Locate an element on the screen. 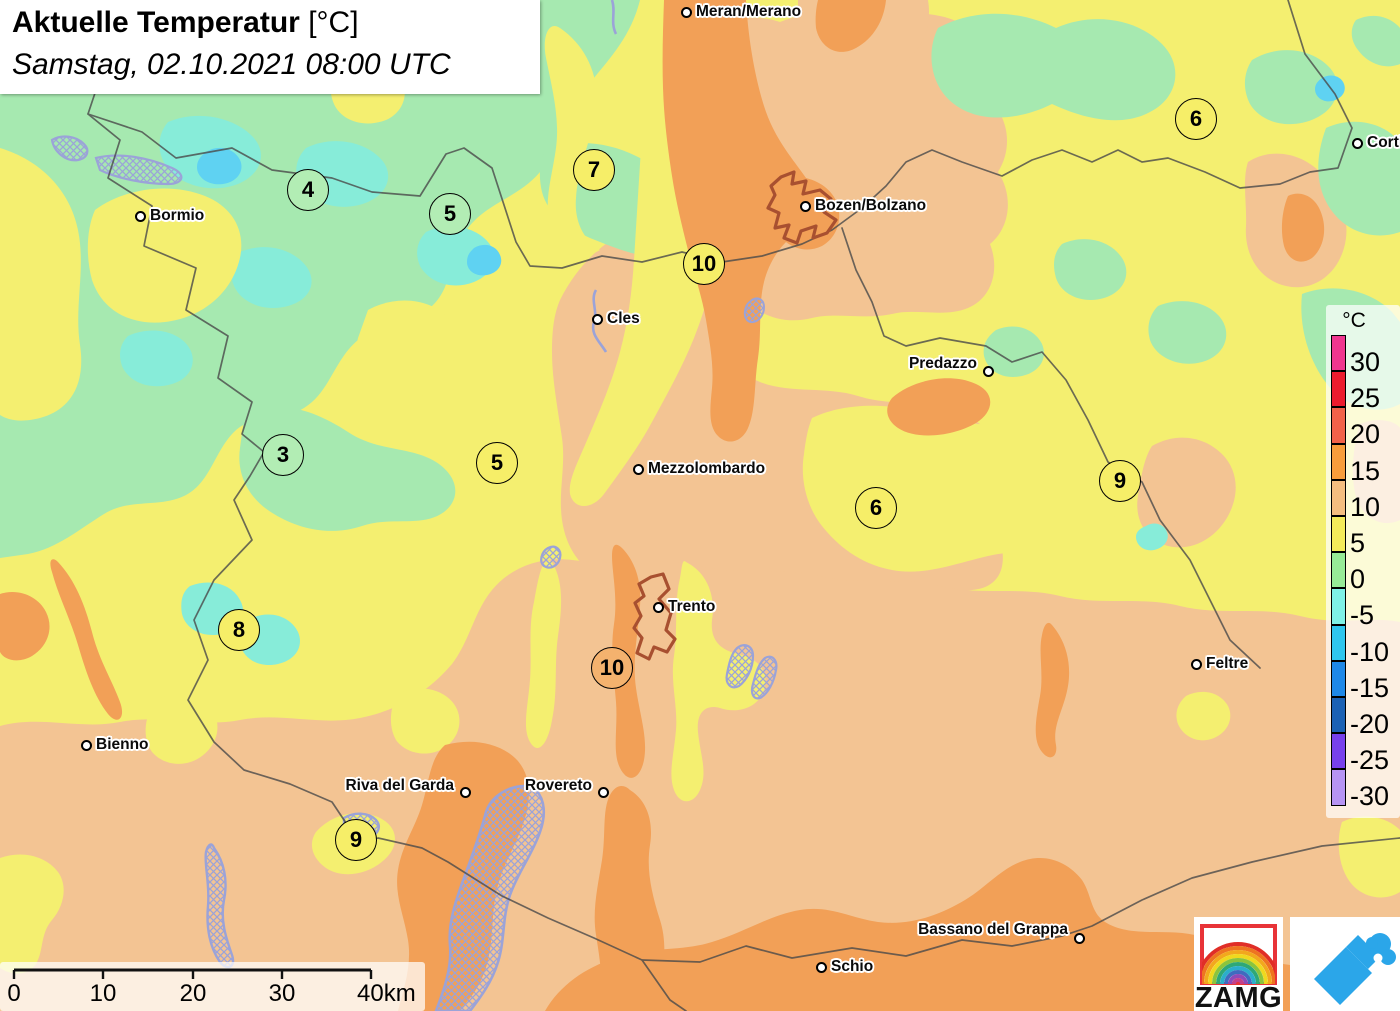 This screenshot has width=1400, height=1011. city-label: Bormio is located at coordinates (177, 215).